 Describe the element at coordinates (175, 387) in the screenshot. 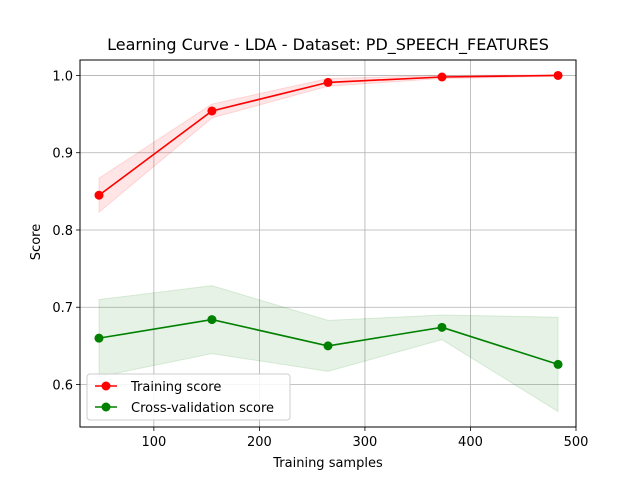

I see `legend-label: Training score` at that location.